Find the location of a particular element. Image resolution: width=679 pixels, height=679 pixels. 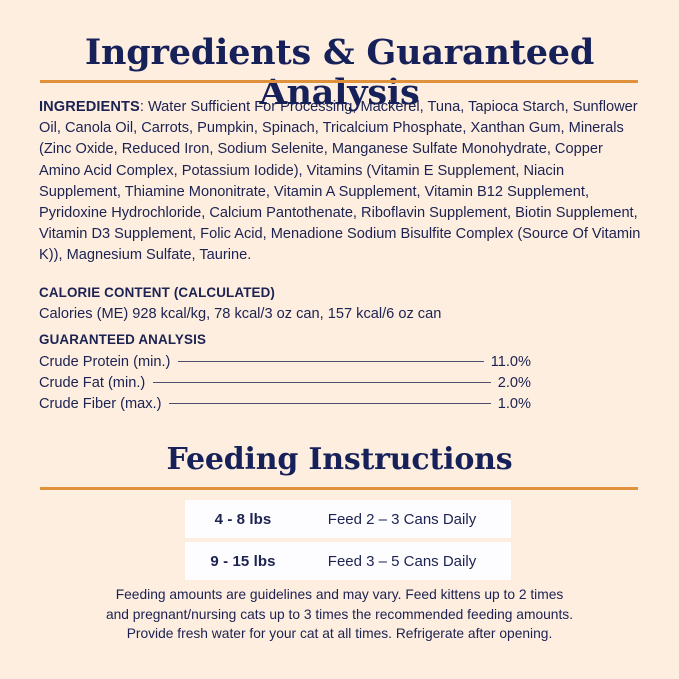

nutrient-value: 2.0% is located at coordinates (514, 383).